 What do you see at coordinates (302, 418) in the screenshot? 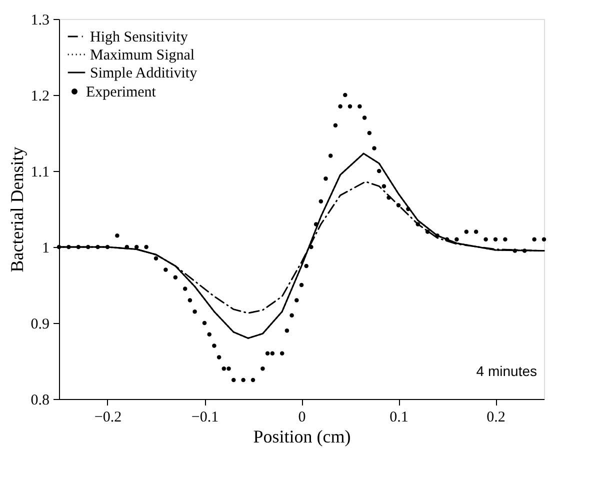
I see `x-tick-label: 0` at bounding box center [302, 418].